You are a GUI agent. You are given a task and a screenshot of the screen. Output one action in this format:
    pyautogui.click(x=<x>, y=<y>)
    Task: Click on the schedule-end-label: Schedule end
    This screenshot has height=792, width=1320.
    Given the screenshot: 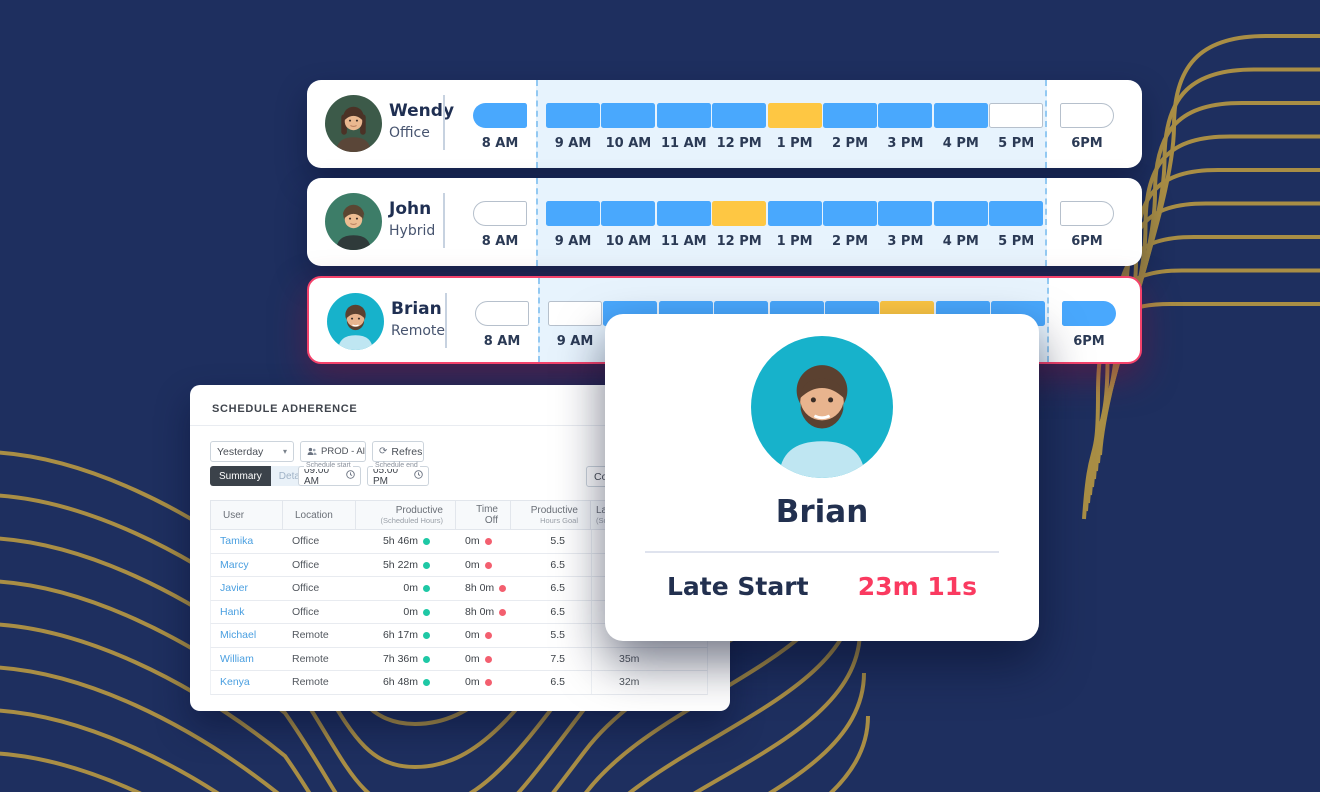 What is the action you would take?
    pyautogui.click(x=396, y=465)
    